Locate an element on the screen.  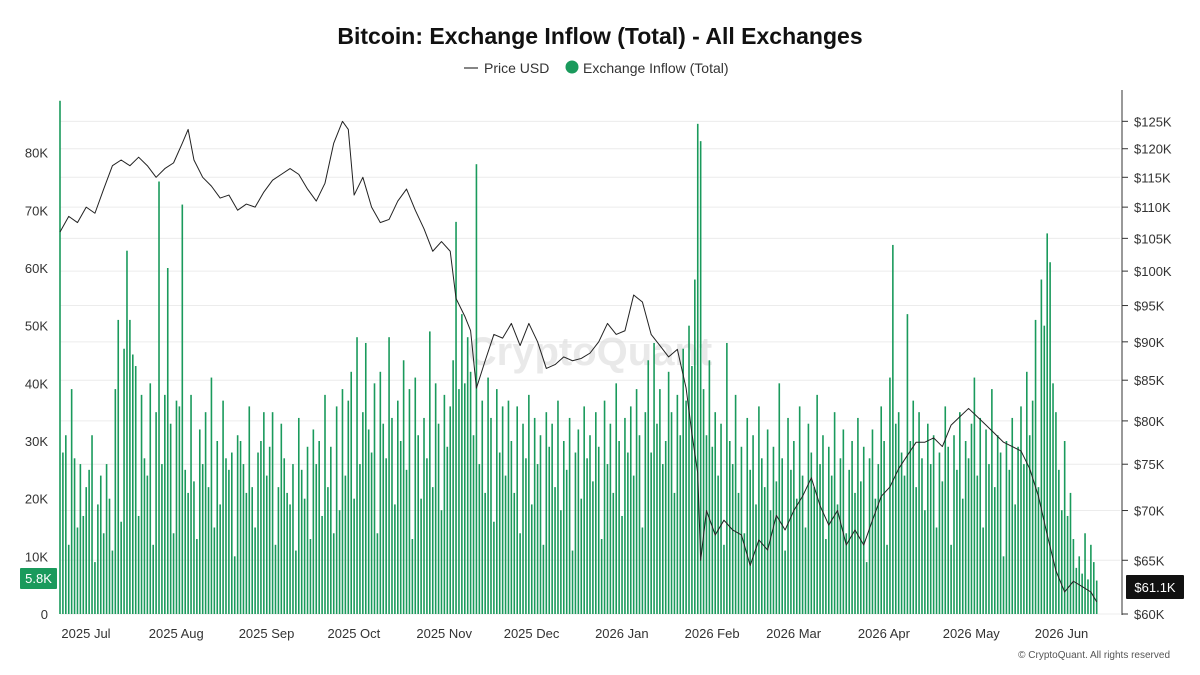
legend-price-label: Price USD is located at coordinates (516, 68).